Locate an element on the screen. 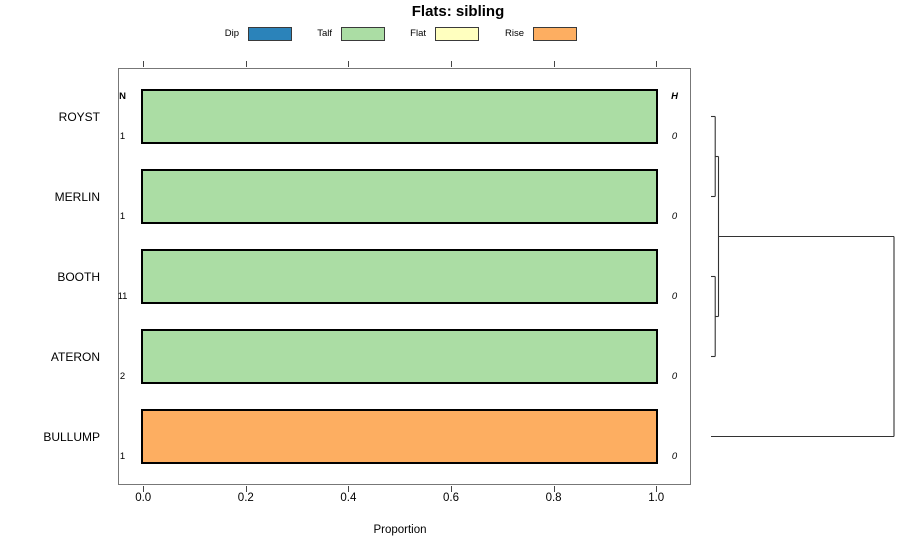 This screenshot has height=560, width=900. legend-label: Talf is located at coordinates (324, 33).